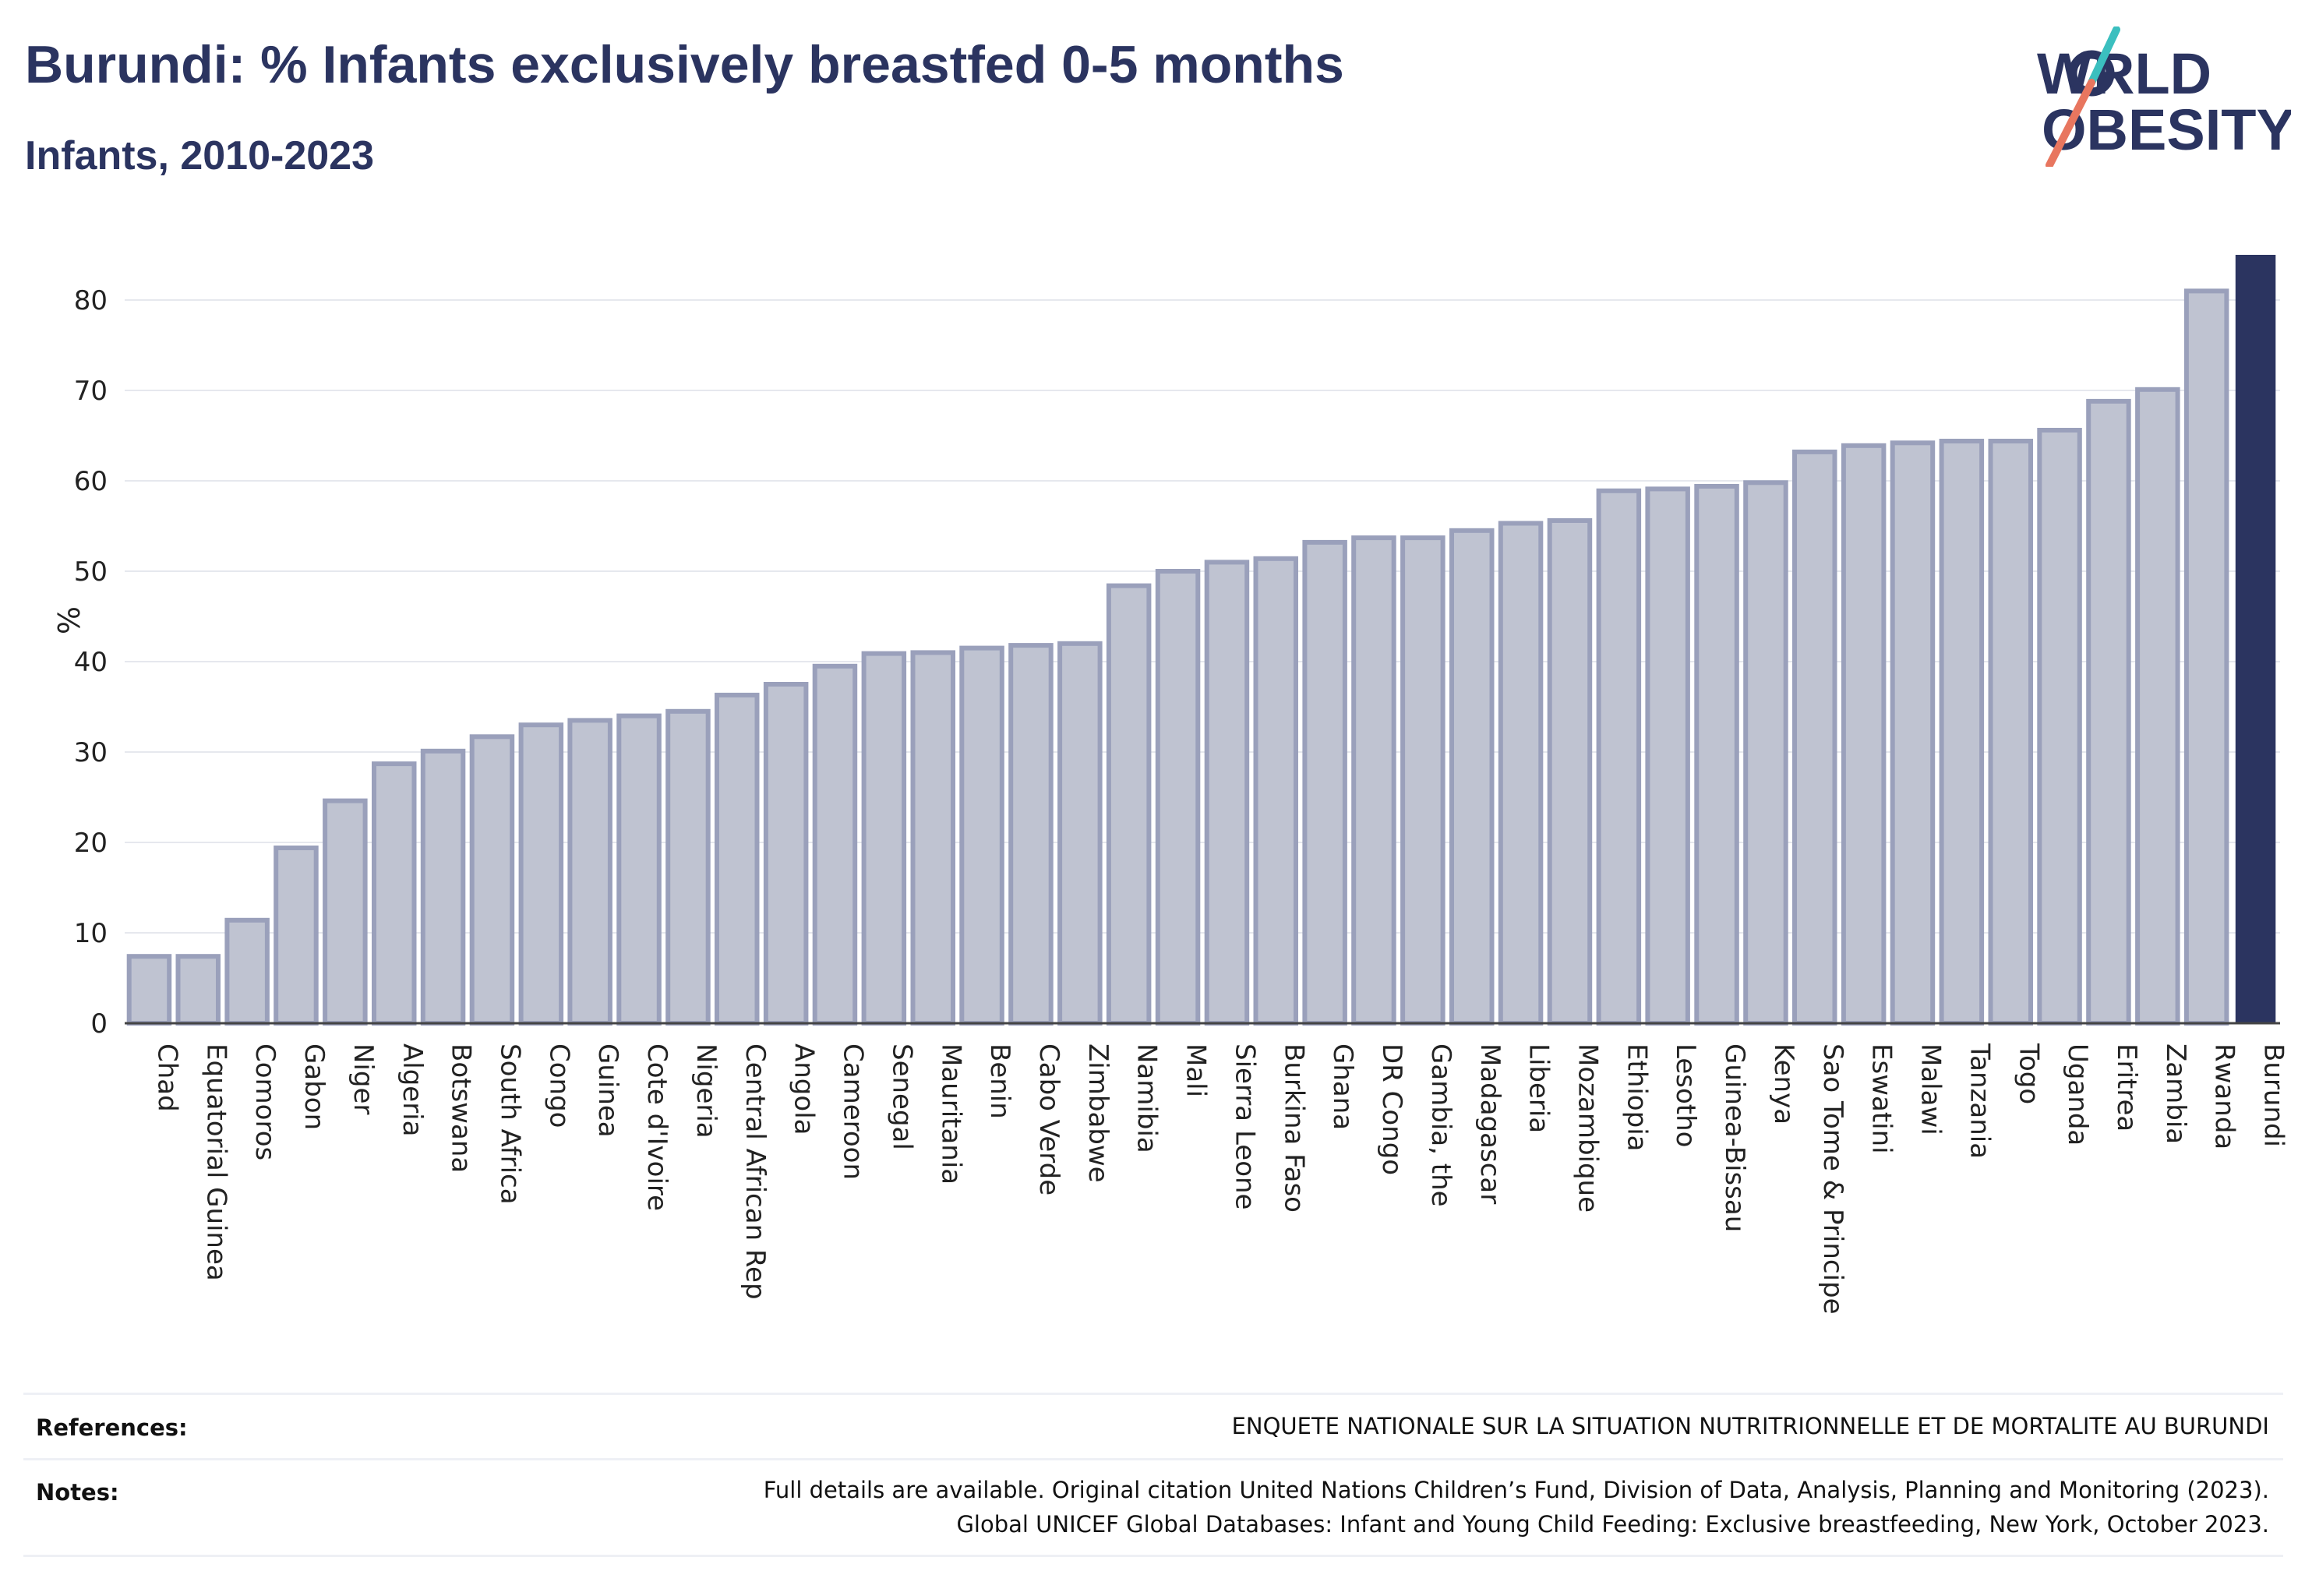 The image size is (2305, 1596). Describe the element at coordinates (2166, 129) in the screenshot. I see `svg-text: OBESITY` at that location.